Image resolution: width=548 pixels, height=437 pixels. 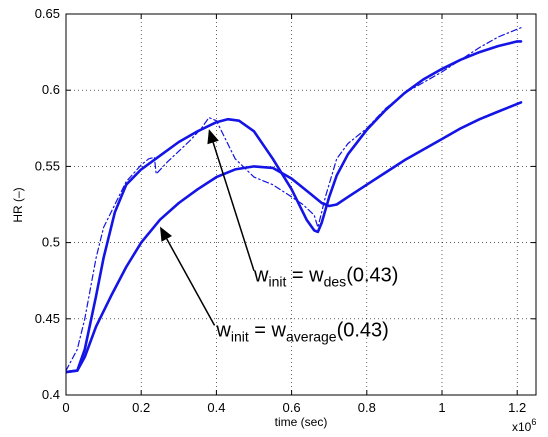 What do you see at coordinates (301, 422) in the screenshot?
I see `x-axis-label: time (sec)` at bounding box center [301, 422].